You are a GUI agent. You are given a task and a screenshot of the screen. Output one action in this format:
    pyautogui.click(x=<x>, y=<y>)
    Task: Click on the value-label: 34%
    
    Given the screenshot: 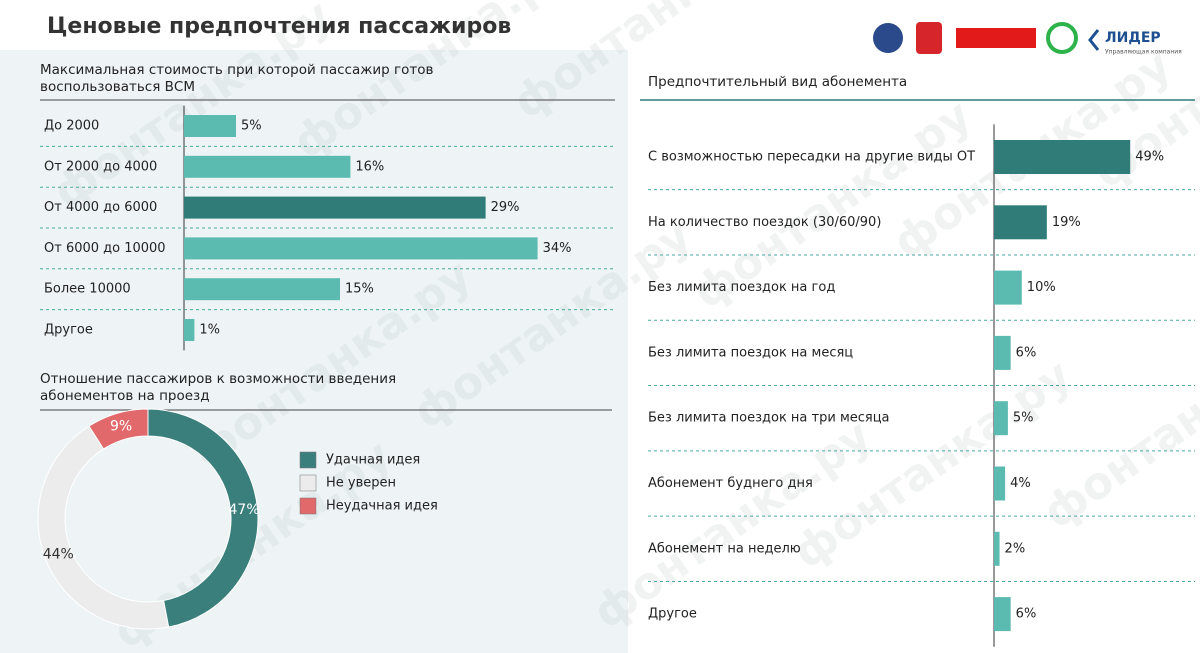 What is the action you would take?
    pyautogui.click(x=557, y=248)
    